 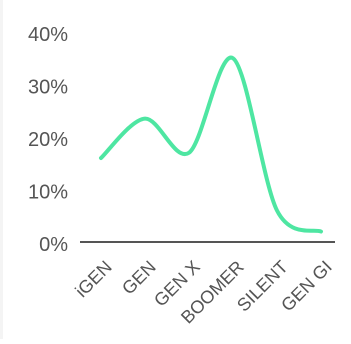 I want to click on left-edge-divider, so click(x=1, y=169).